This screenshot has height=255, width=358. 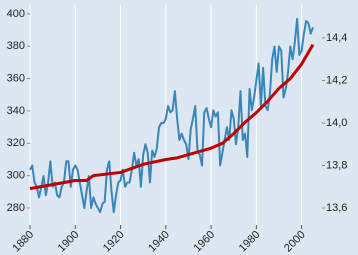 I want to click on y2-tick-label: 13,6, so click(x=336, y=208).